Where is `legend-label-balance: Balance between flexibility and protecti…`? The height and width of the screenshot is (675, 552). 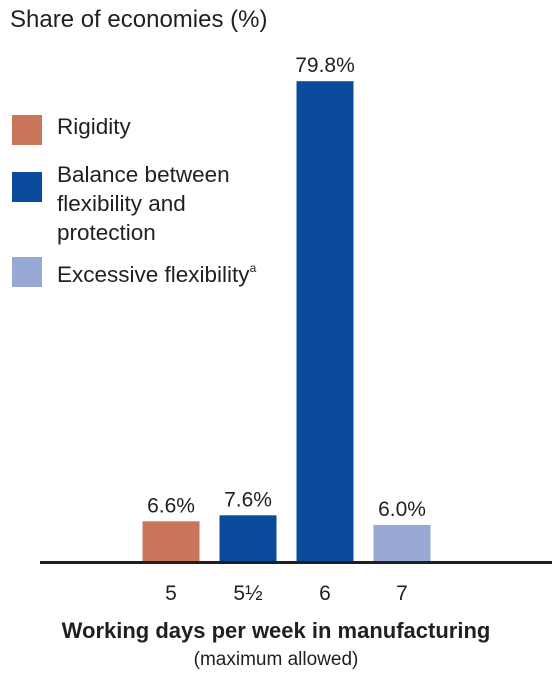 legend-label-balance: Balance between flexibility and protecti… is located at coordinates (143, 203).